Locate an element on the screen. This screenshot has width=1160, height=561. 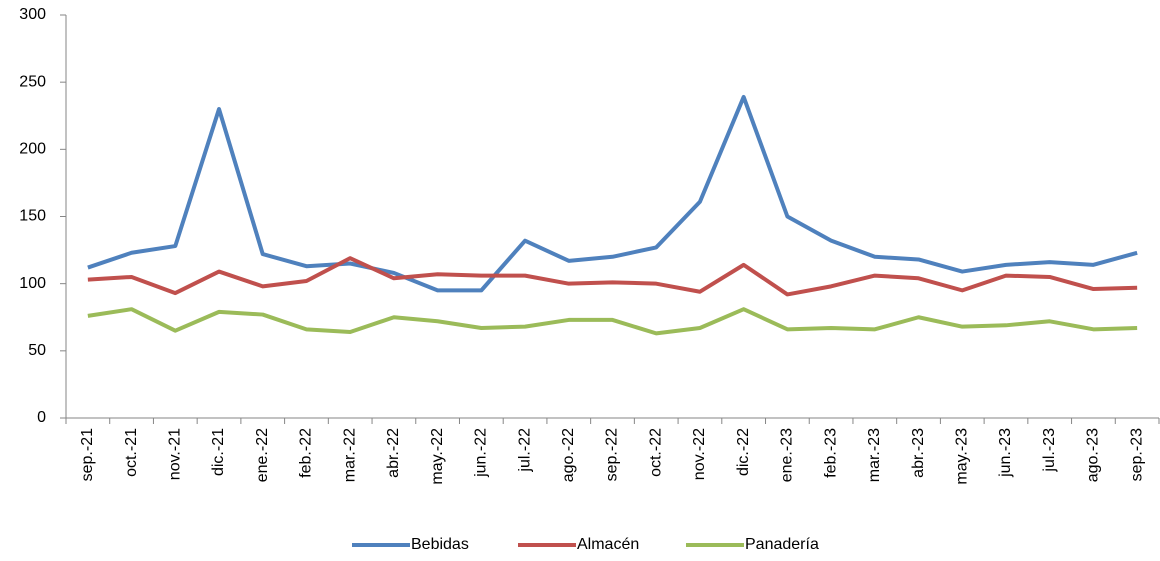
x-tick-label: oct.-21 is located at coordinates (131, 452).